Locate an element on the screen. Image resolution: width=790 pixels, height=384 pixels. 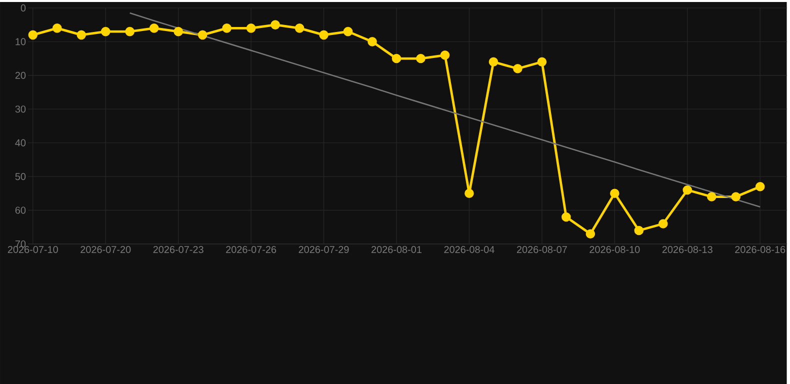
x-tick-label: 2026-07-29 is located at coordinates (323, 249).